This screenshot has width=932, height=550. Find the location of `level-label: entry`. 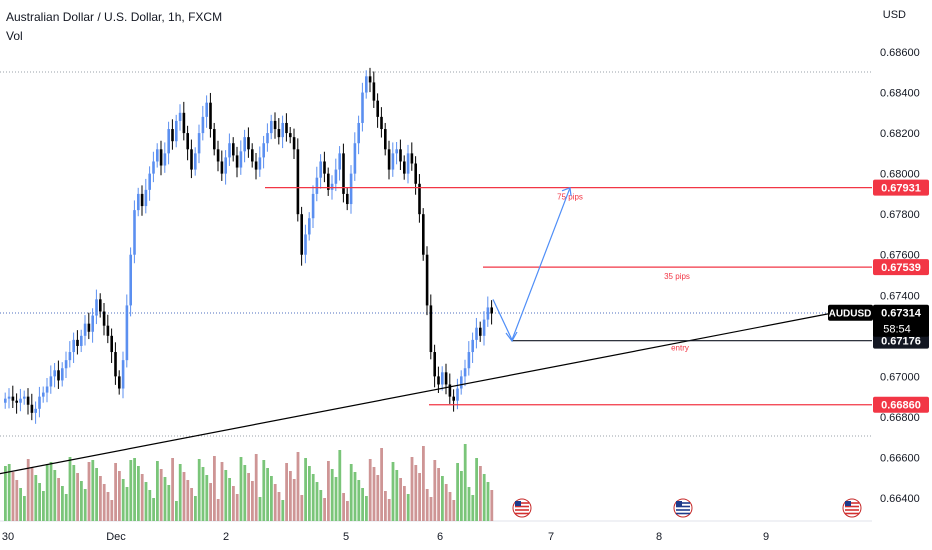

level-label: entry is located at coordinates (680, 348).